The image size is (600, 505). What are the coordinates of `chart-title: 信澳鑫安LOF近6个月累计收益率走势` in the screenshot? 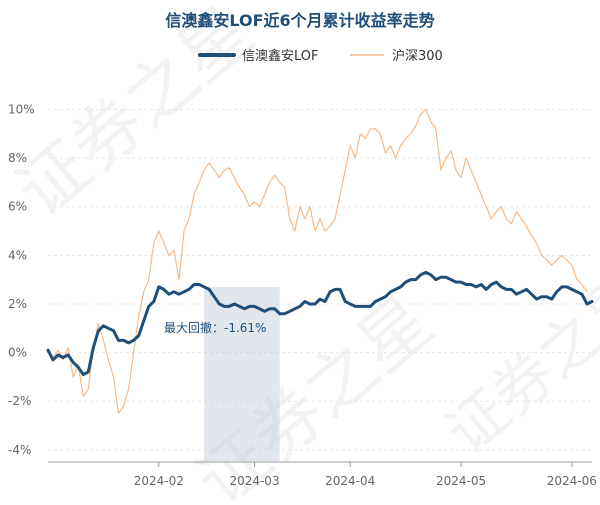 It's located at (299, 20).